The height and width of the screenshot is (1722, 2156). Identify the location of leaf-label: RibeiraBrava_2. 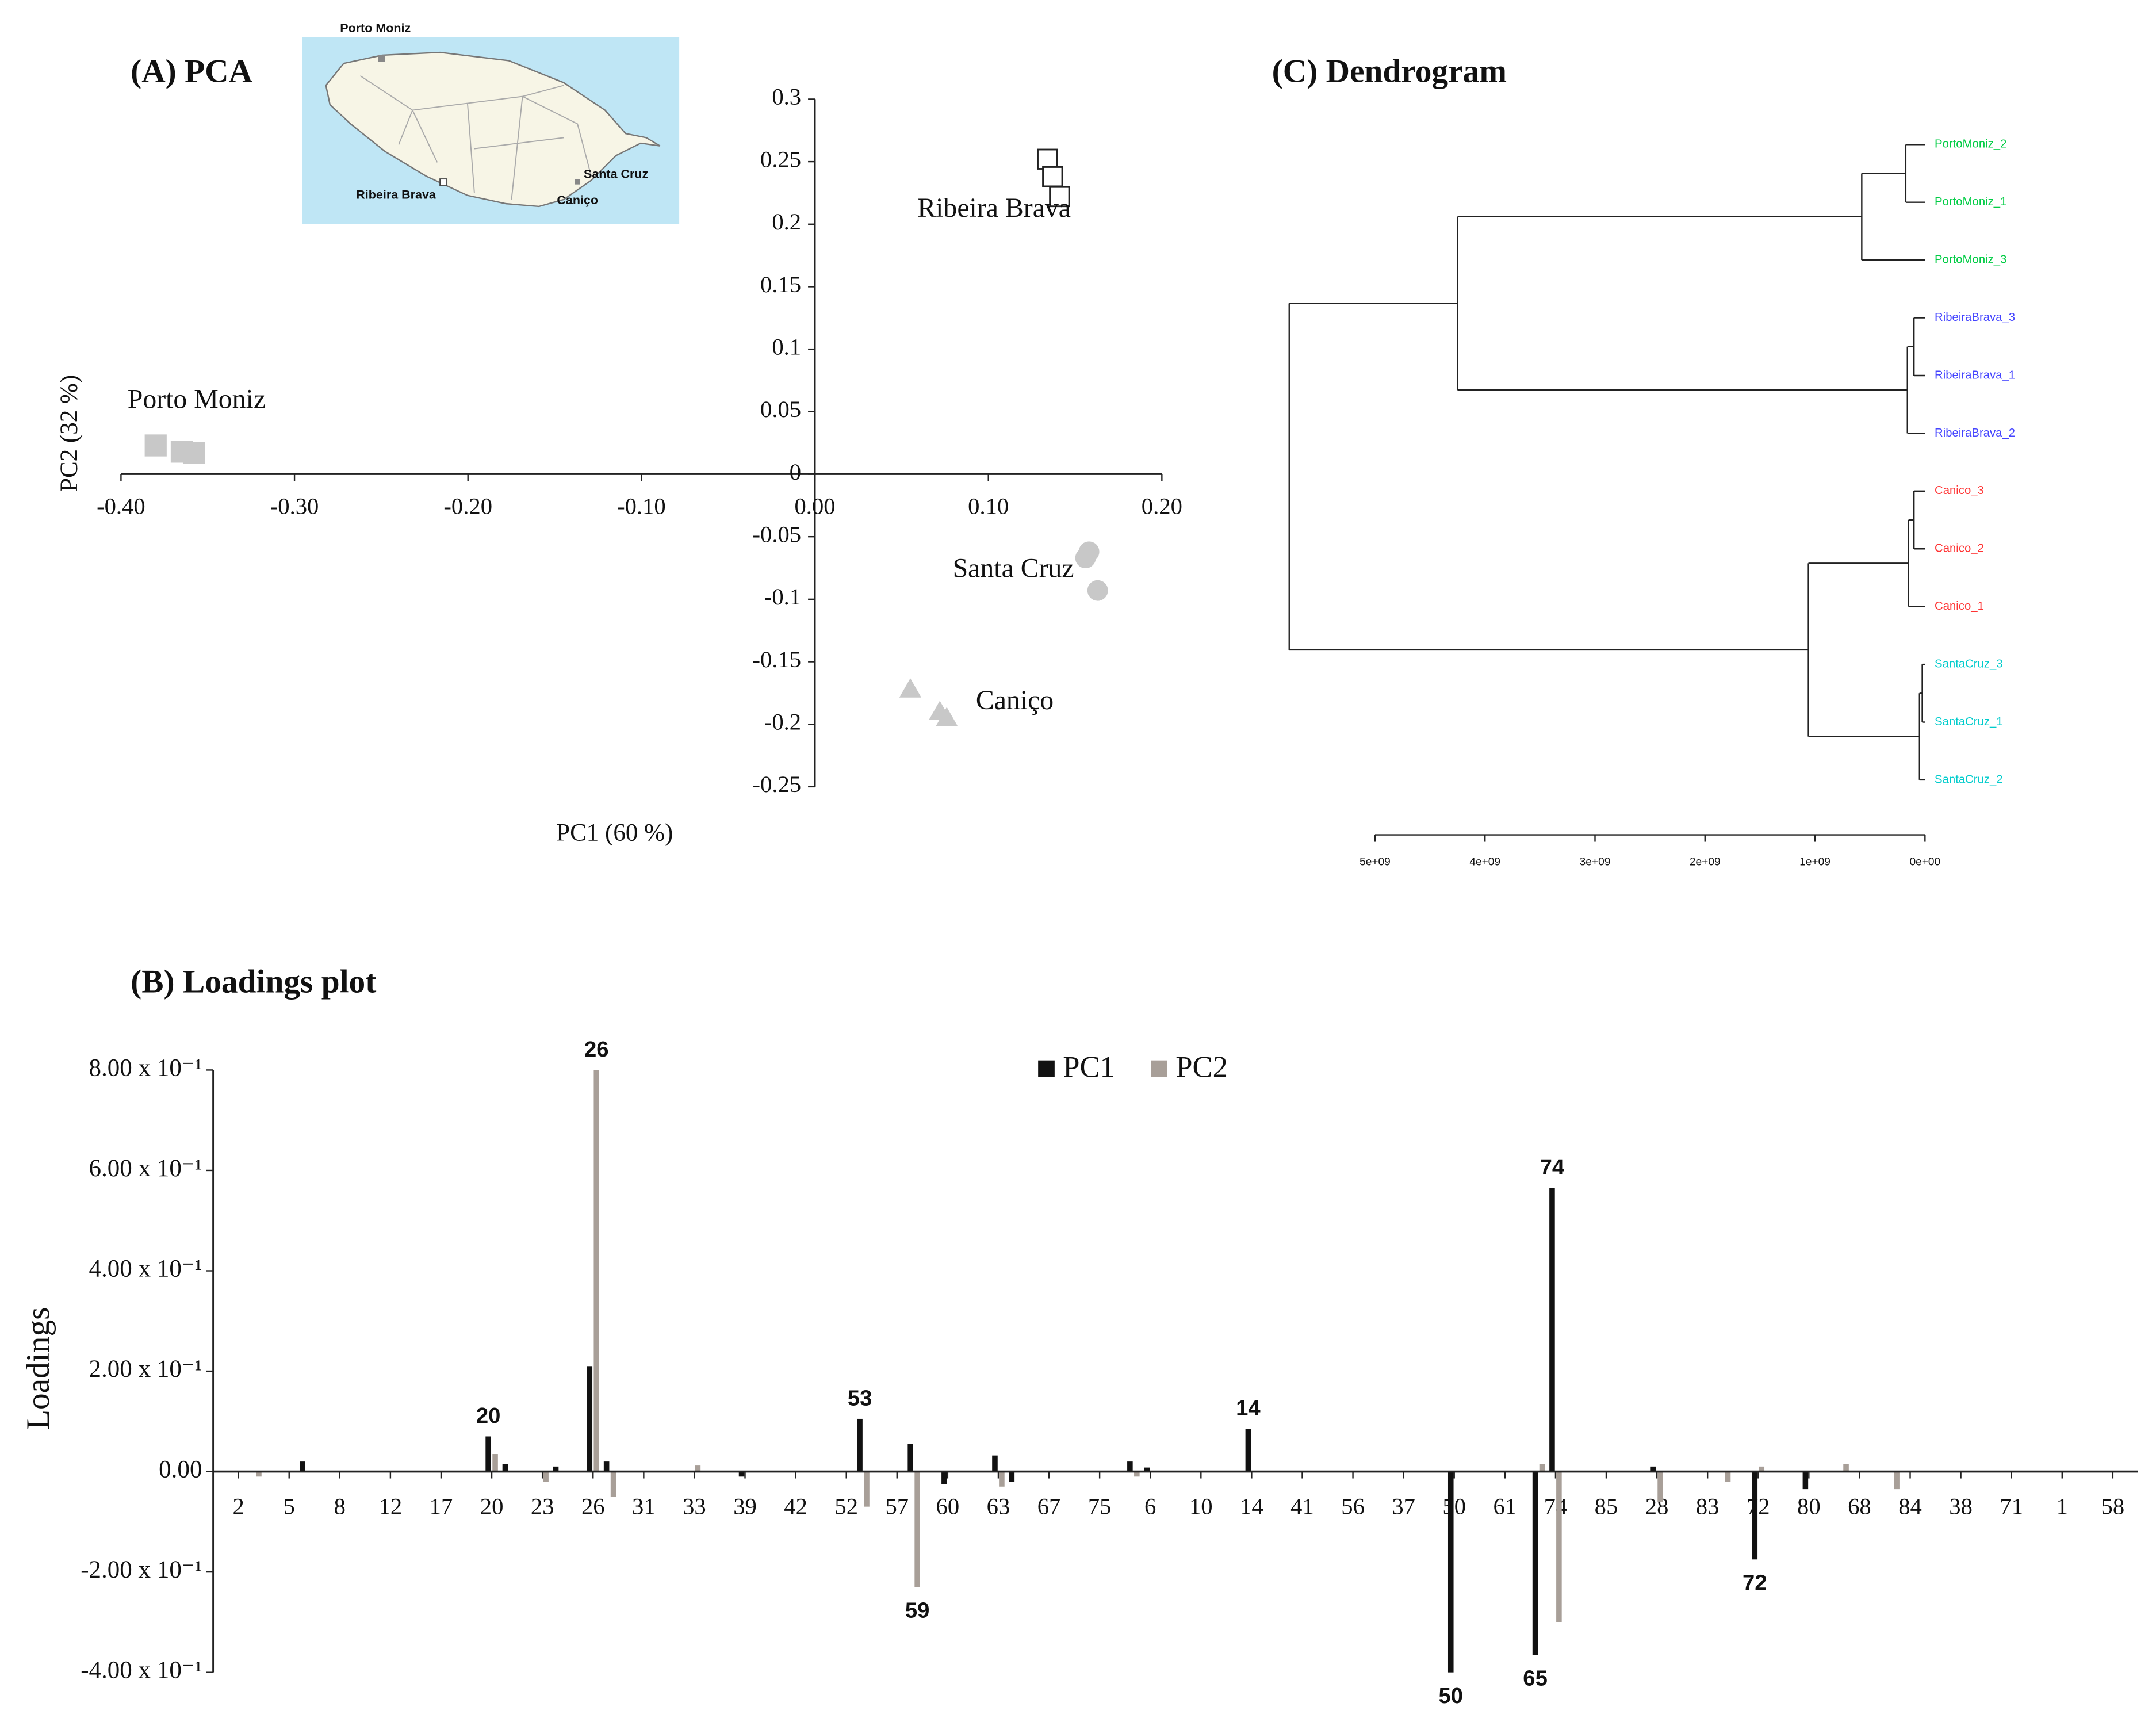
(1975, 433).